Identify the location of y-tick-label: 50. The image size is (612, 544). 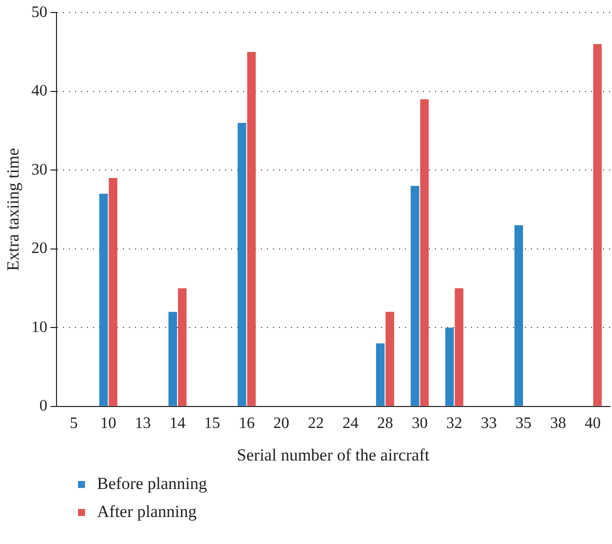
(39, 12).